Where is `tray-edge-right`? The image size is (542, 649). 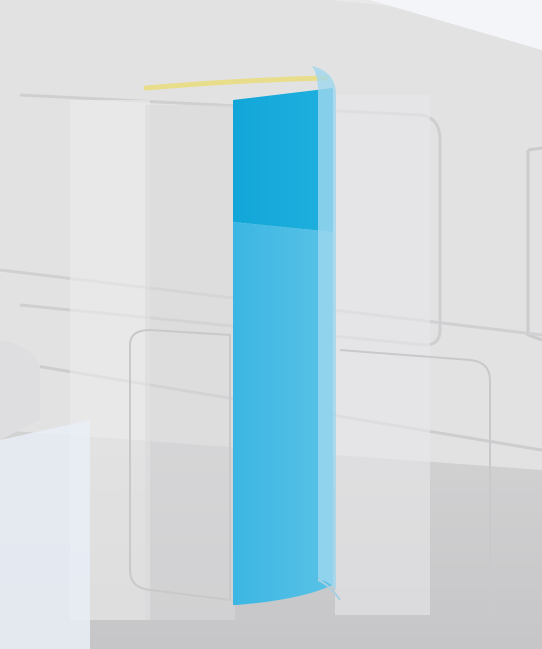 tray-edge-right is located at coordinates (415, 484).